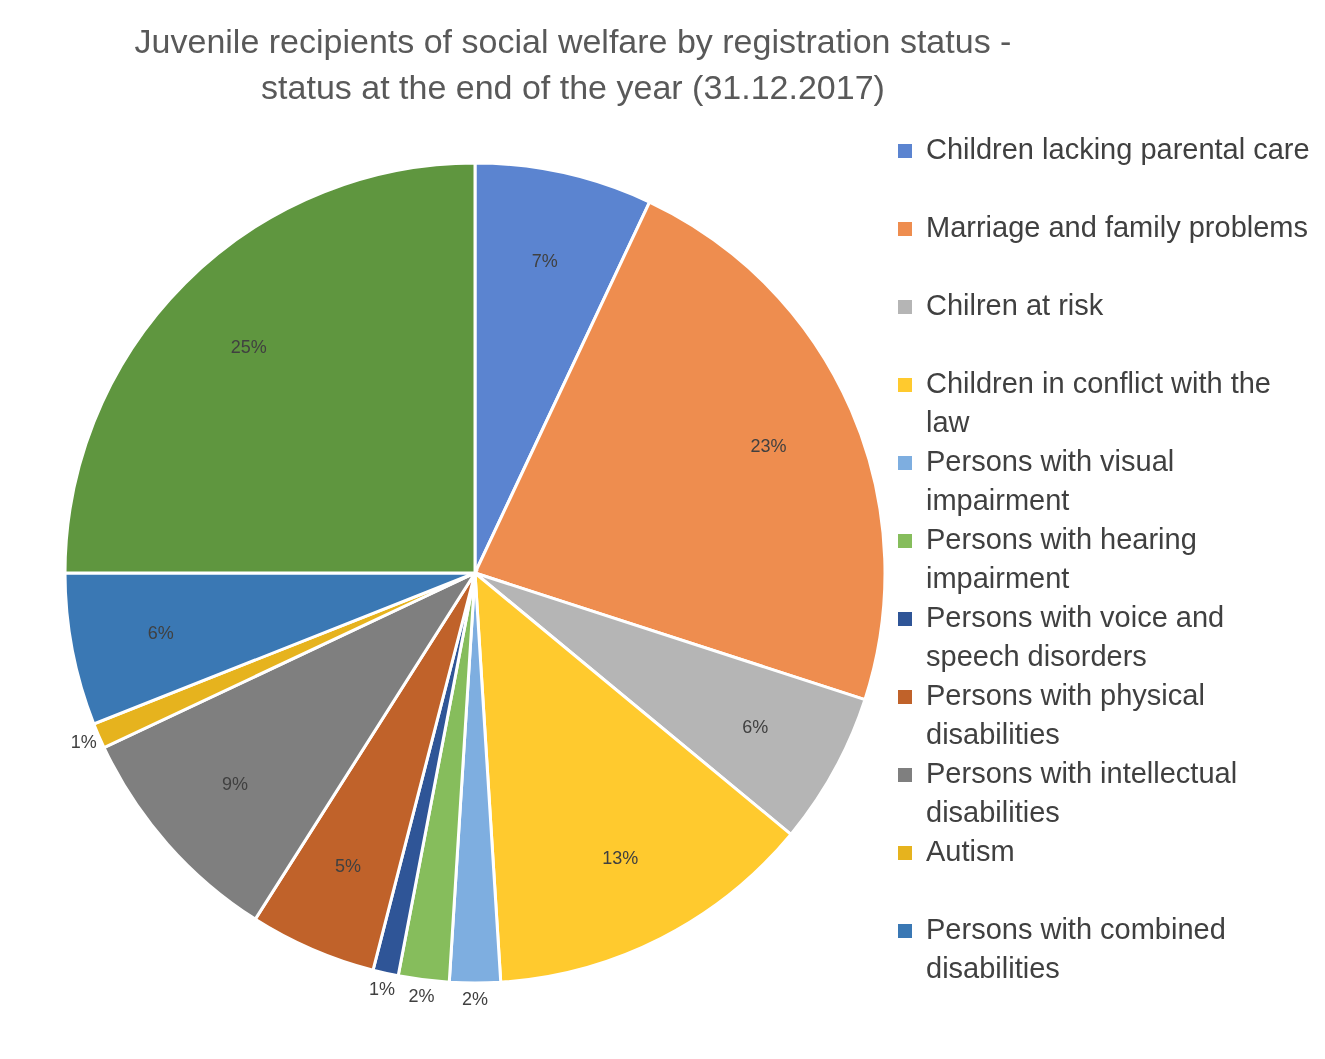 Image resolution: width=1325 pixels, height=1059 pixels. I want to click on legend-label: Persons with voice and speech disorders, so click(1076, 637).